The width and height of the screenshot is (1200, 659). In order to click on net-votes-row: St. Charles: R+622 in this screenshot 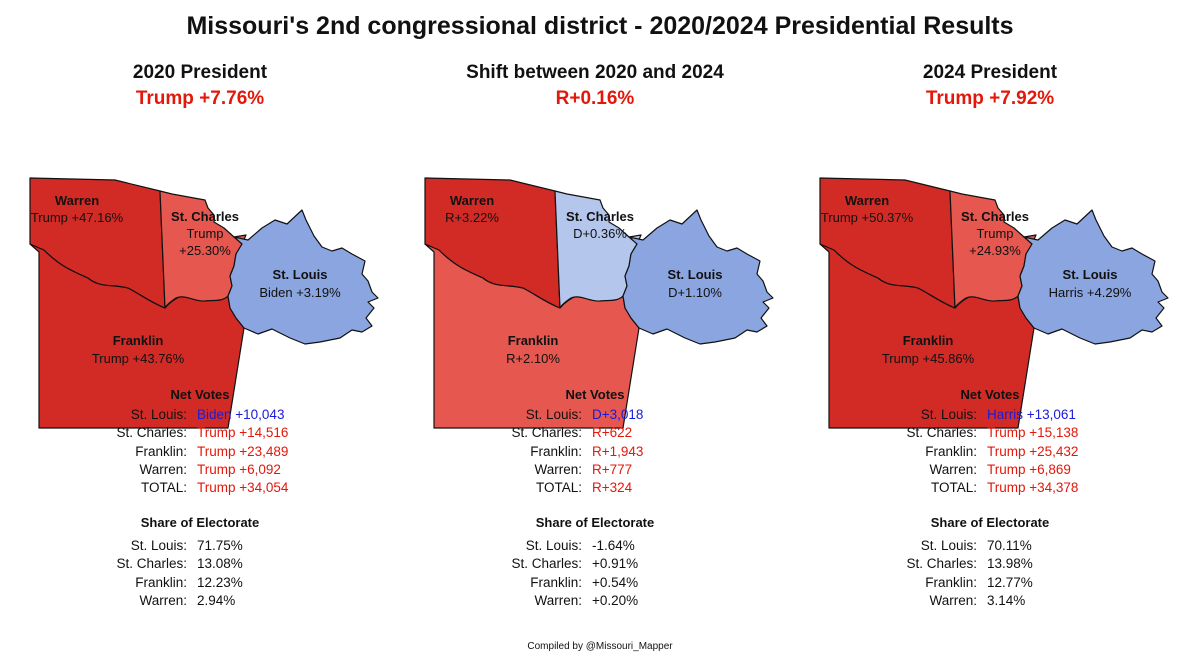, I will do `click(595, 433)`.